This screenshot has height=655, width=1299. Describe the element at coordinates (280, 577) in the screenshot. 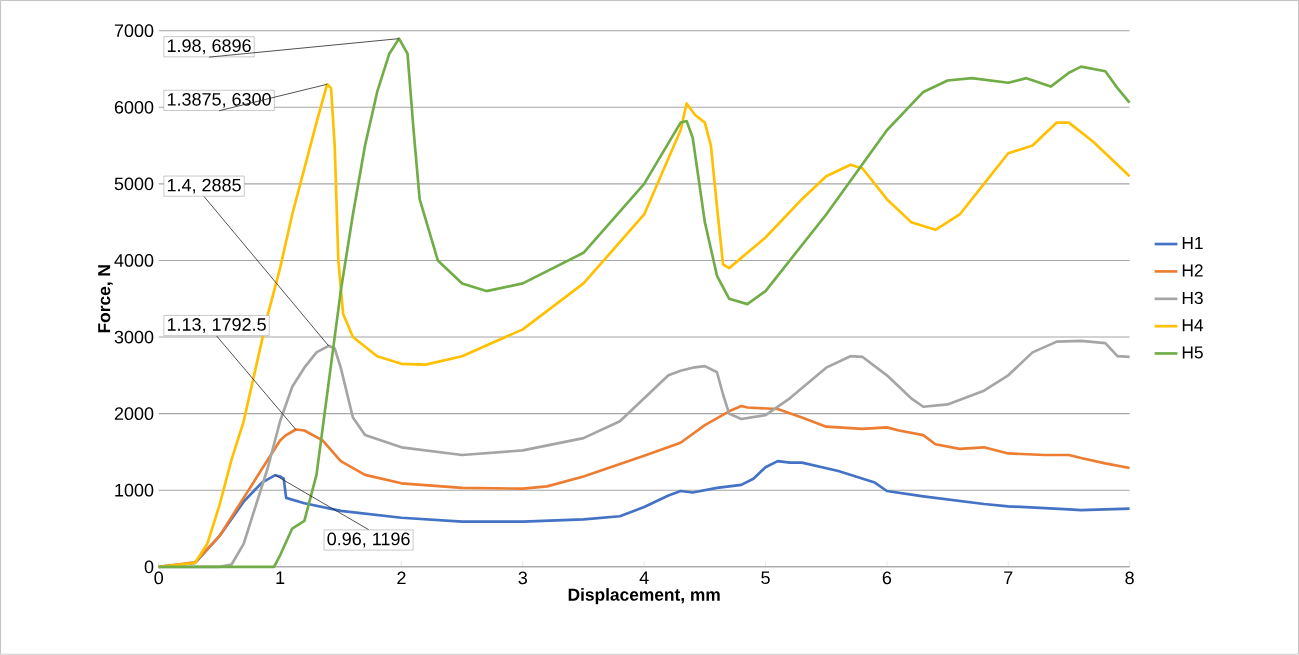

I see `x-tick-label: 1` at that location.